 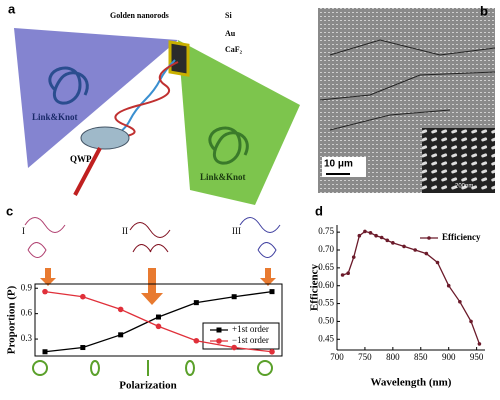 What do you see at coordinates (239, 122) in the screenshot?
I see `green-beam` at bounding box center [239, 122].